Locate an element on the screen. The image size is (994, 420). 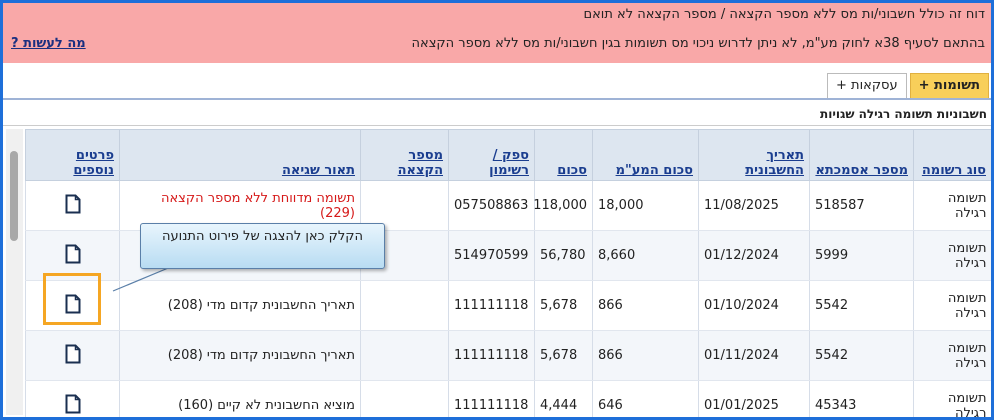
scroll-thumb is located at coordinates (14, 196).